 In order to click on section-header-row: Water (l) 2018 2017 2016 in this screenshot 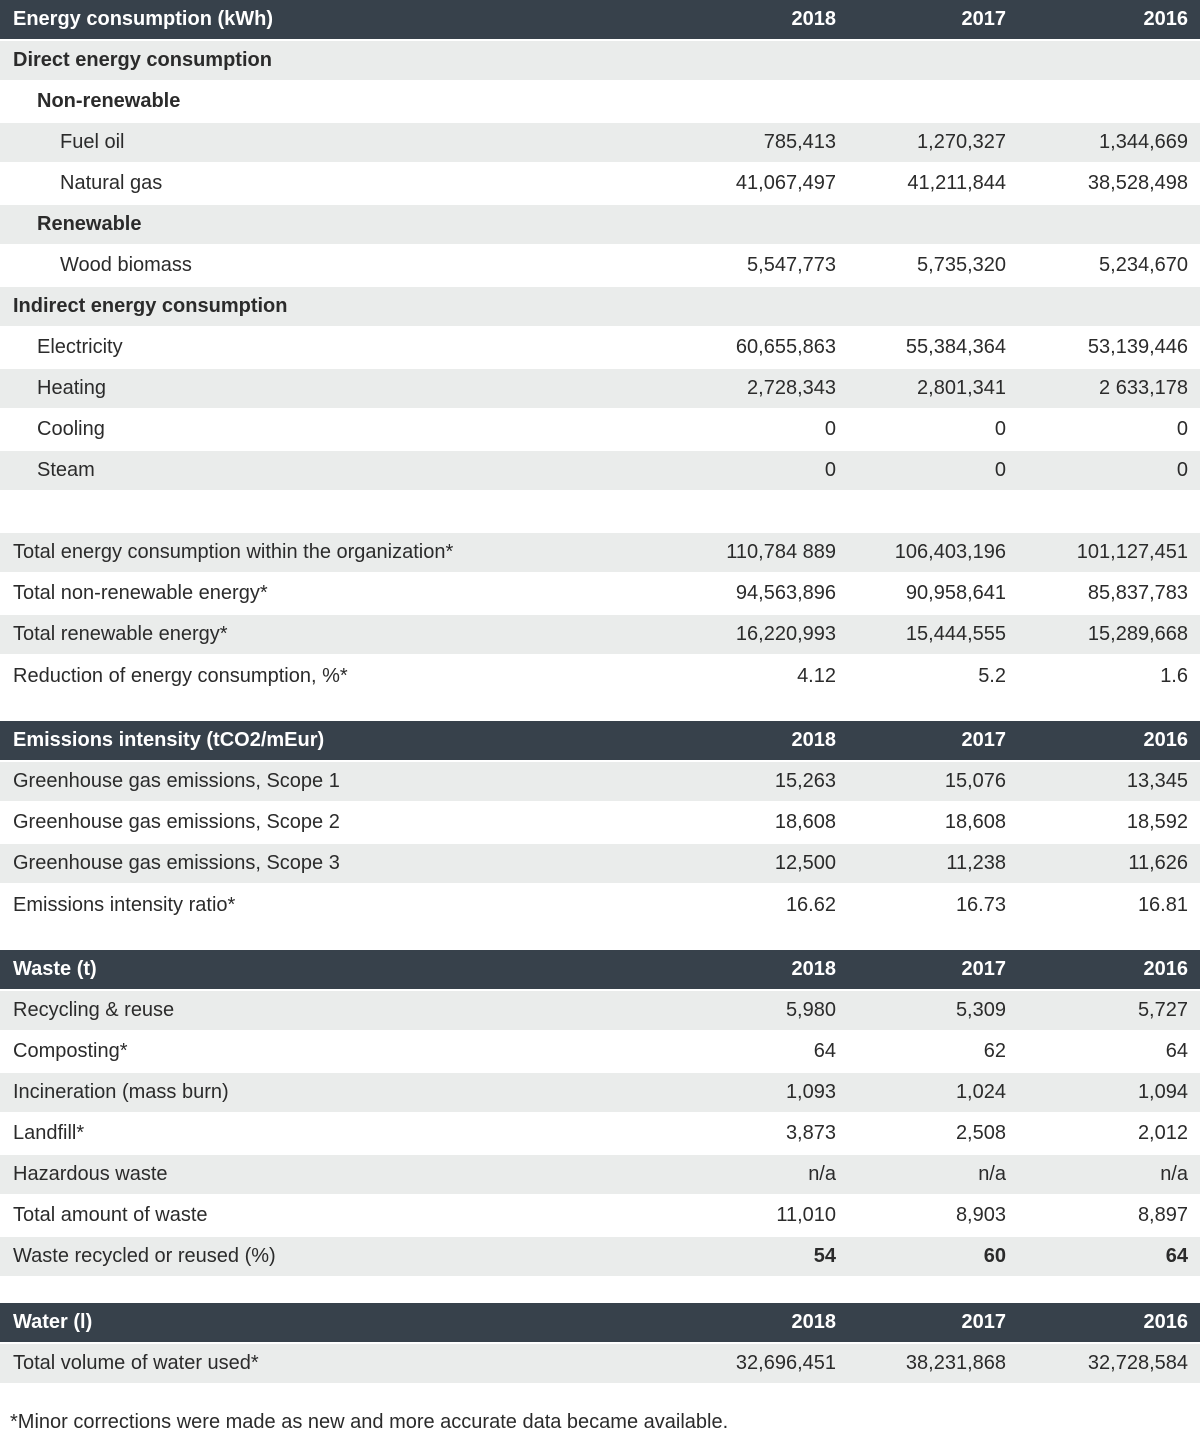, I will do `click(600, 1323)`.